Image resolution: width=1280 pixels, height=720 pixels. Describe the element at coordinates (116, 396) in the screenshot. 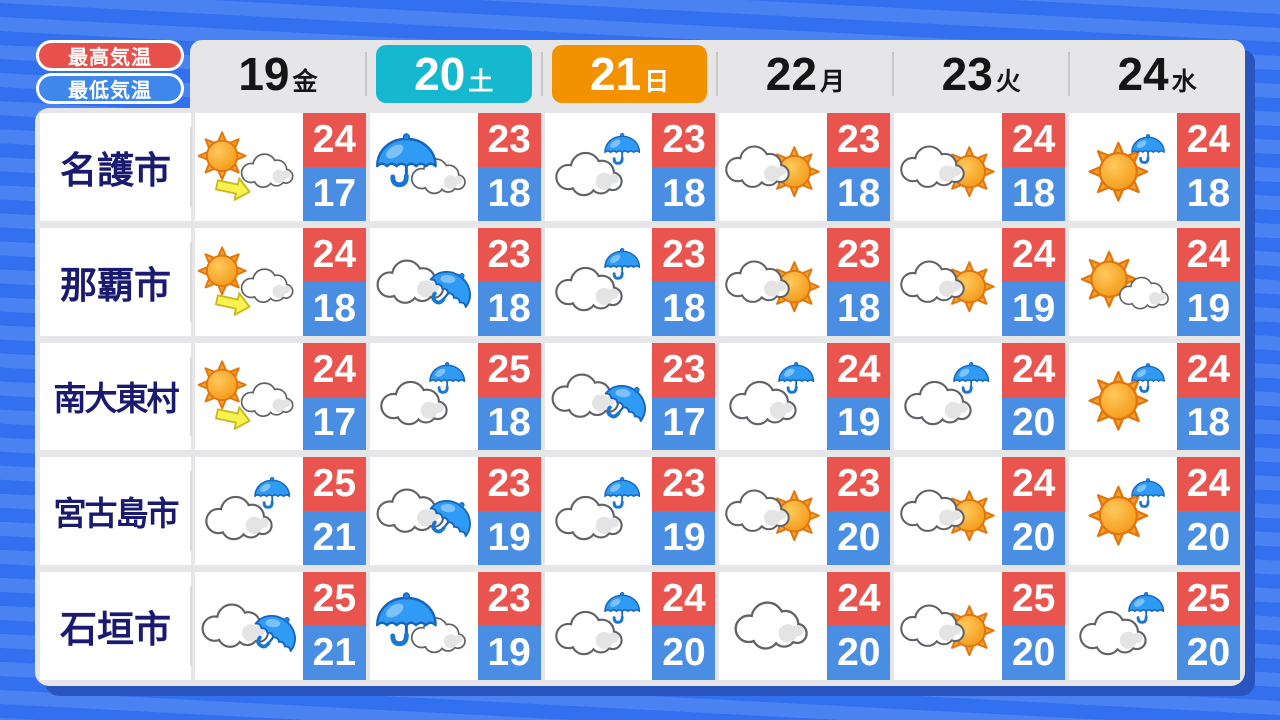

I see `city-cell: 南大東村` at that location.